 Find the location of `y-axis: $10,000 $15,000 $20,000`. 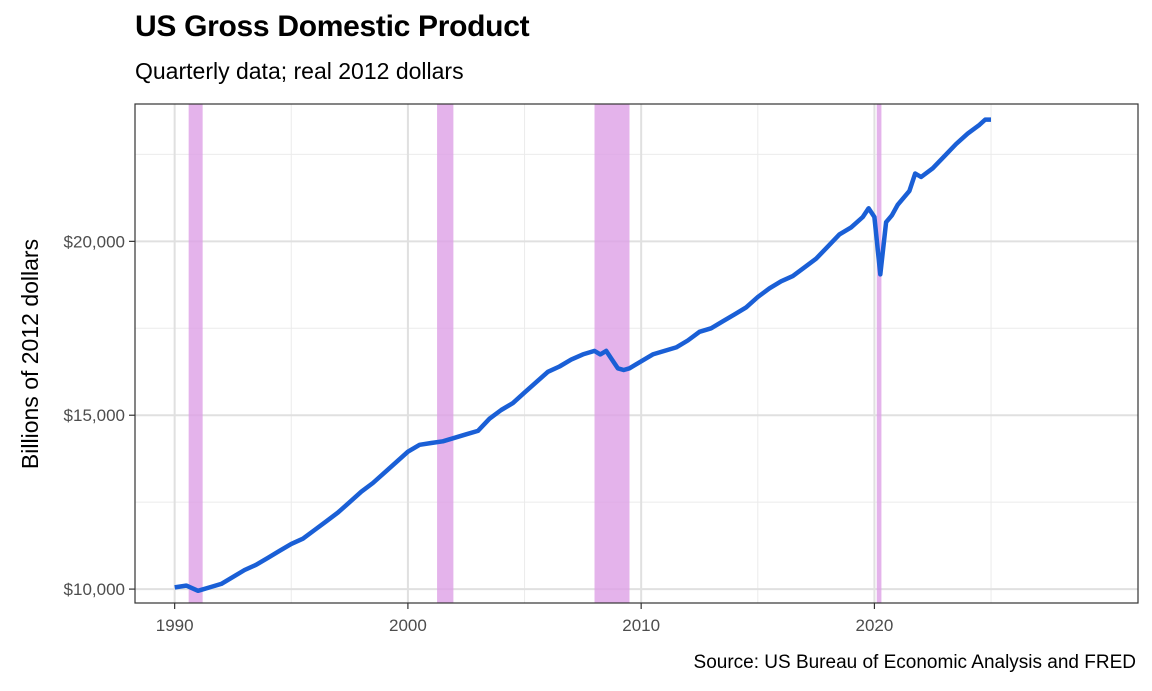

y-axis: $10,000 $15,000 $20,000 is located at coordinates (99, 415).